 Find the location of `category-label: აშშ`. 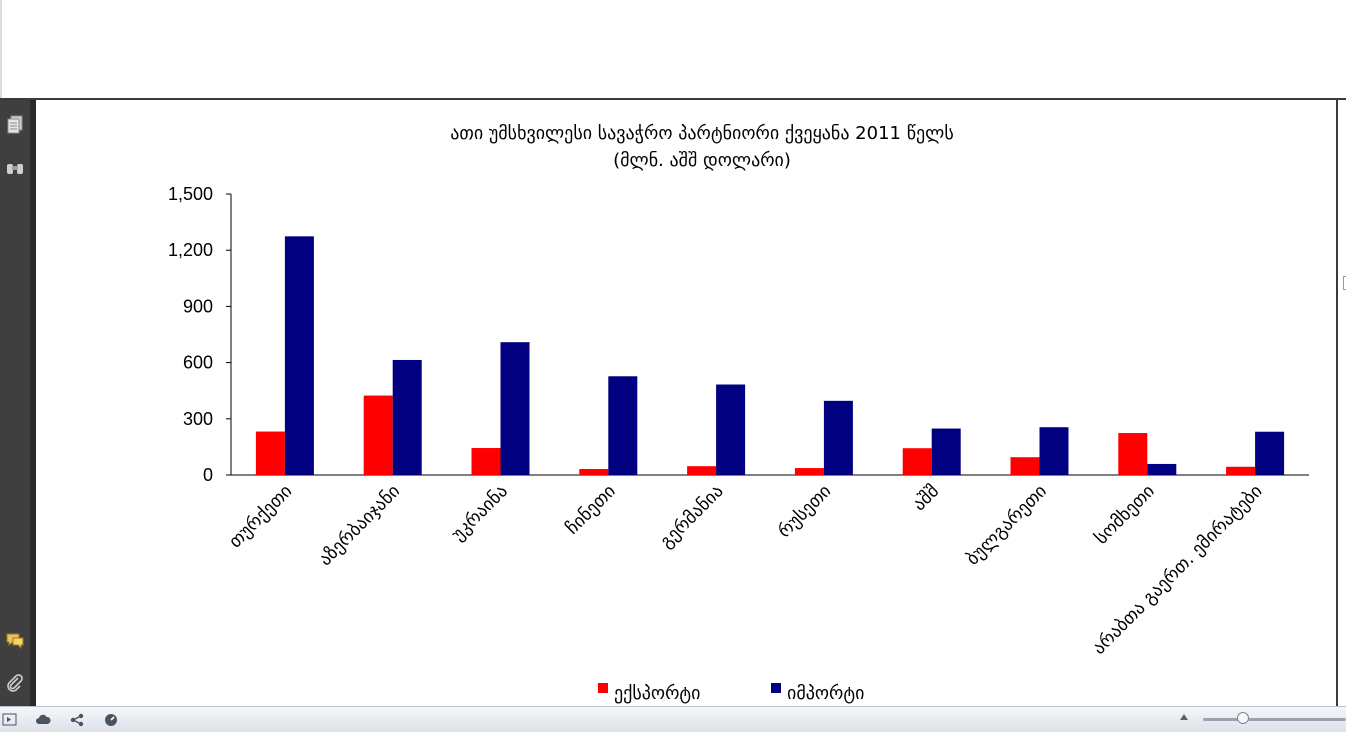

category-label: აშშ is located at coordinates (926, 498).